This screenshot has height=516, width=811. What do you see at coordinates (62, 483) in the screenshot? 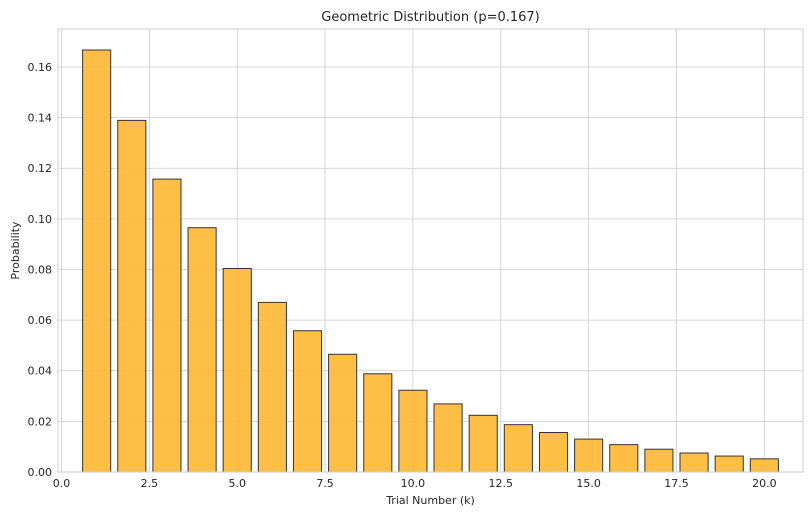
I see `x-tick-label: 0.0` at bounding box center [62, 483].